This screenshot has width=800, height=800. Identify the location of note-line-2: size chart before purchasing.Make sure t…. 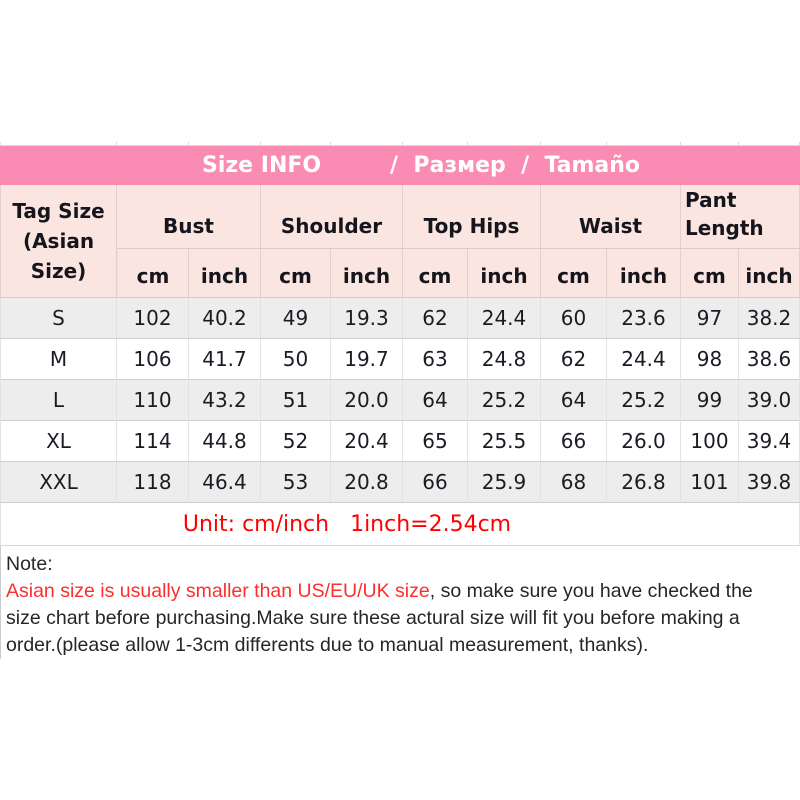
(373, 618).